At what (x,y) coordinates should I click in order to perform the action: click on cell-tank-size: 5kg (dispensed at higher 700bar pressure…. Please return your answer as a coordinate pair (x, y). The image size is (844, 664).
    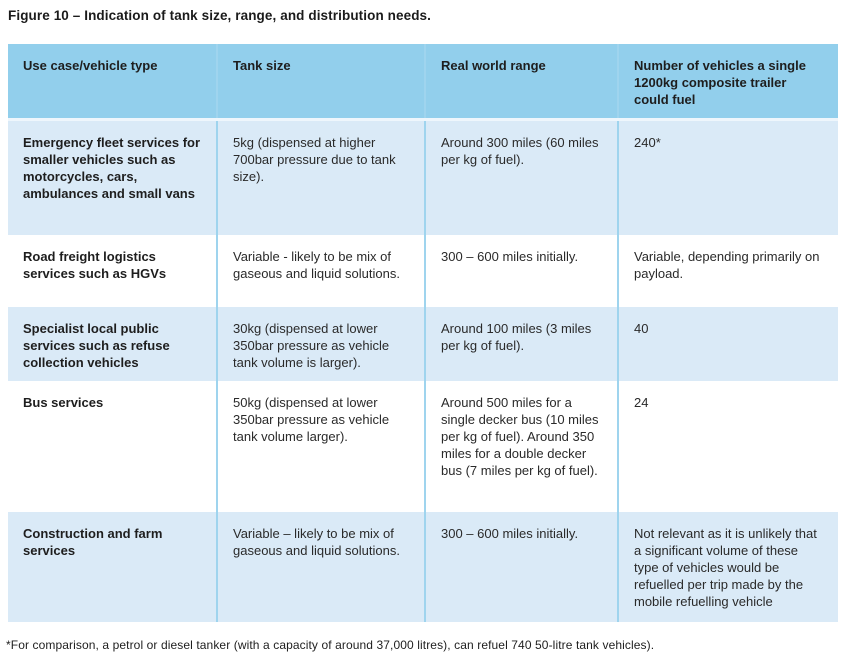
    Looking at the image, I should click on (320, 177).